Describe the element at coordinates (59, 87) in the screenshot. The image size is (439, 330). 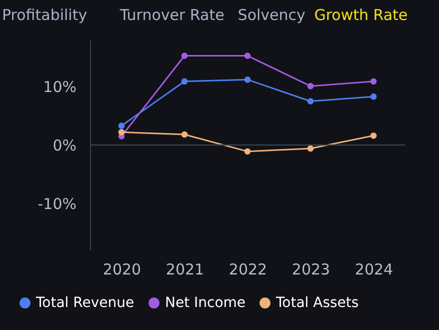
I see `y-tick-label: 10%` at that location.